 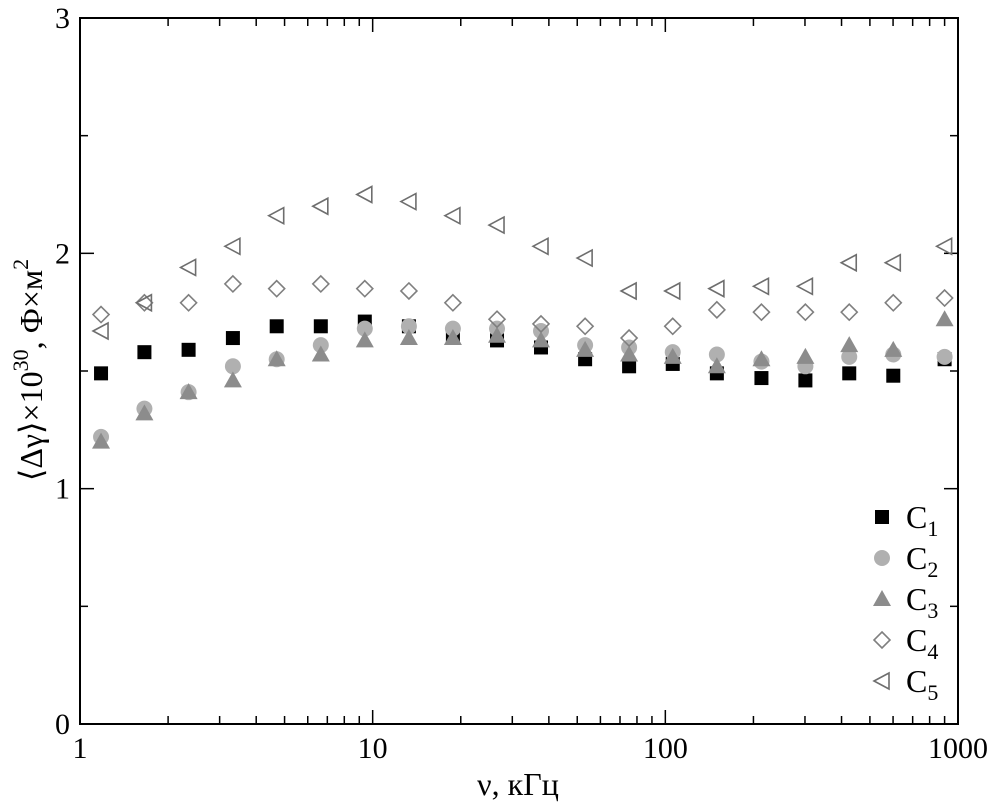 What do you see at coordinates (922, 561) in the screenshot?
I see `legend-label: C2` at bounding box center [922, 561].